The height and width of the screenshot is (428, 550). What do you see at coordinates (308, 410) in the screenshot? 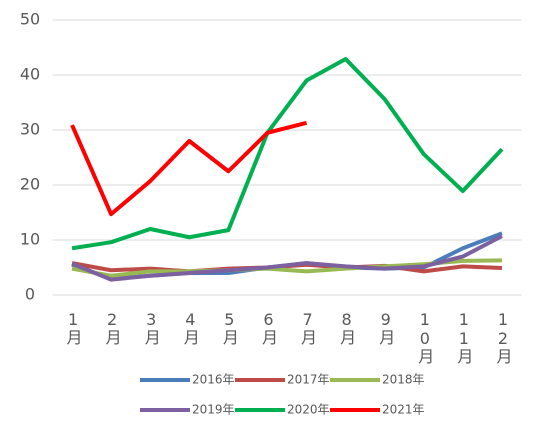
I see `legend-label: 2020年` at bounding box center [308, 410].